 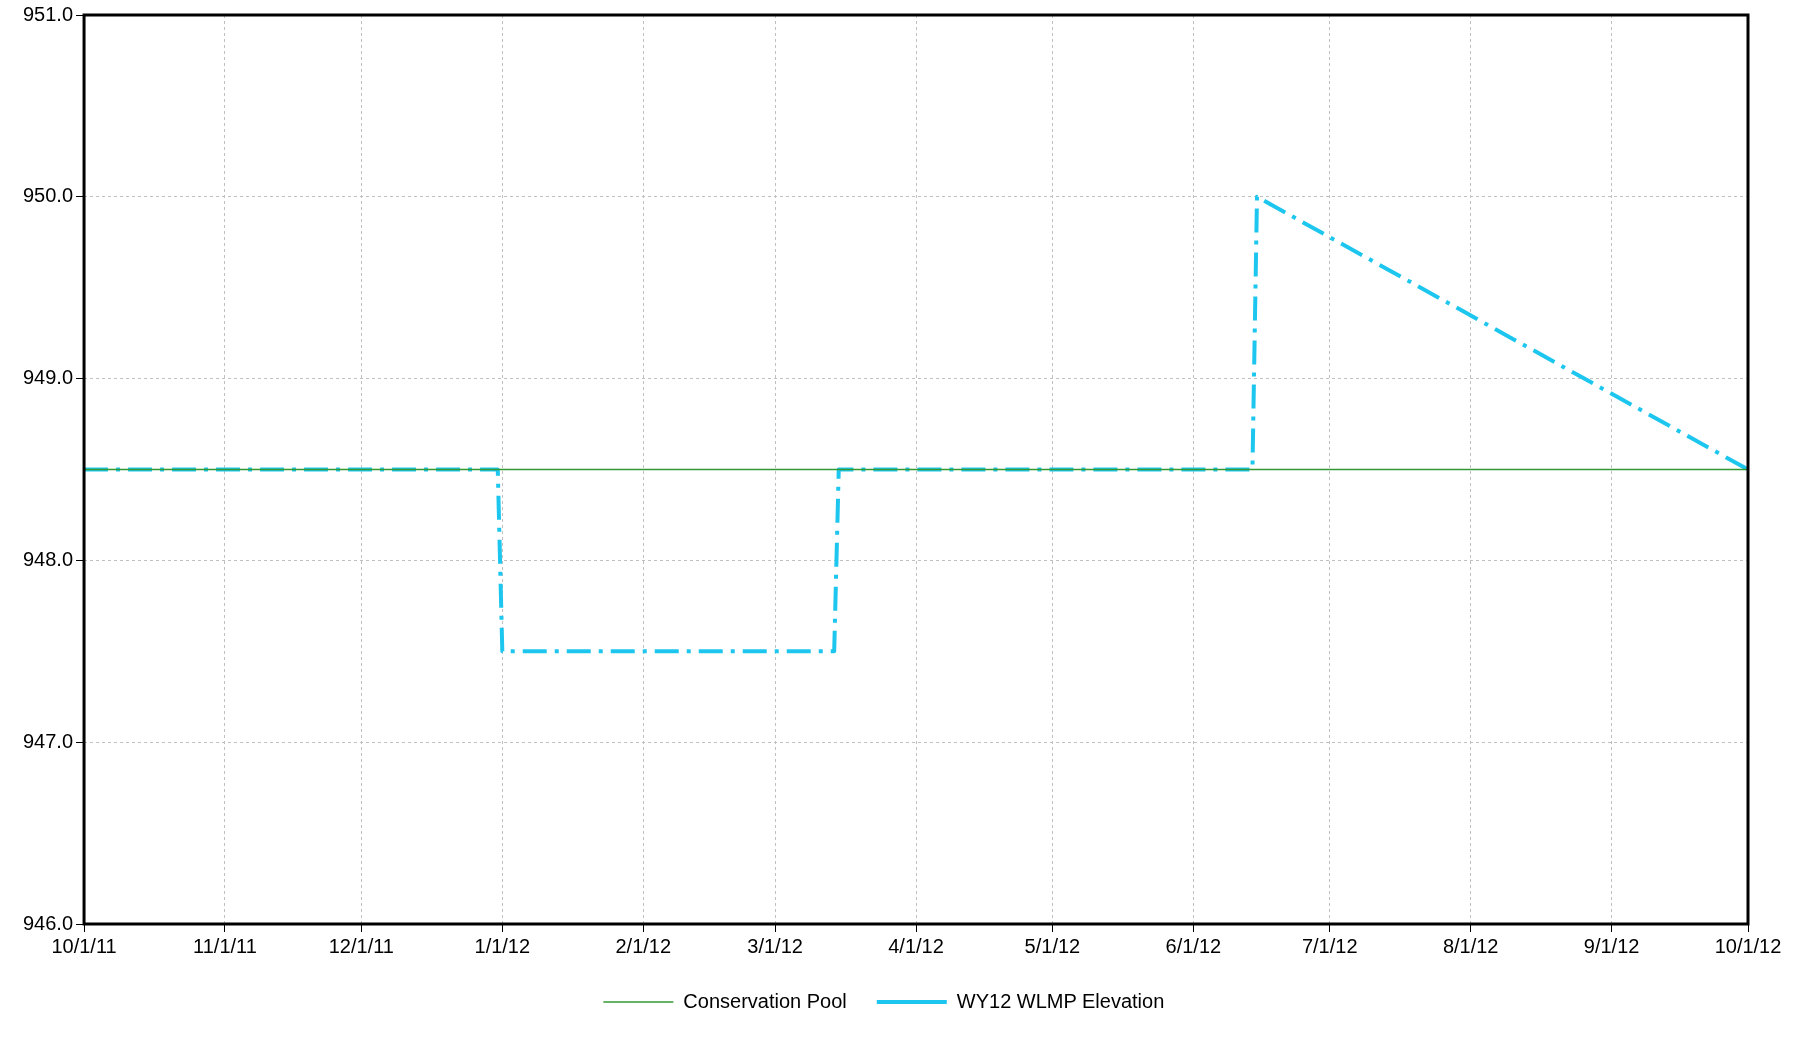 I want to click on x-tick-label: 3/1/12, so click(x=775, y=945).